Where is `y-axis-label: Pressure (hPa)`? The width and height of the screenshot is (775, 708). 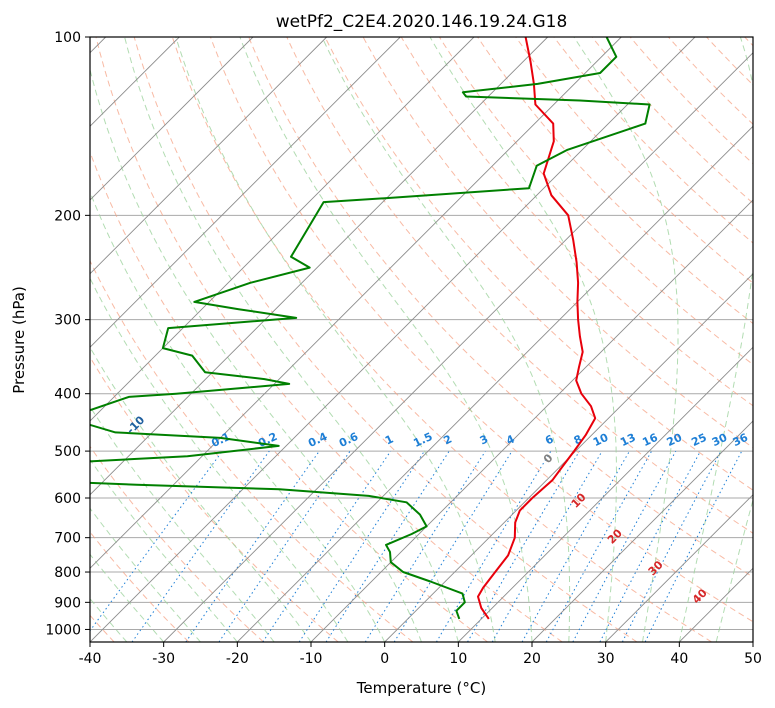
y-axis-label: Pressure (hPa) is located at coordinates (19, 340).